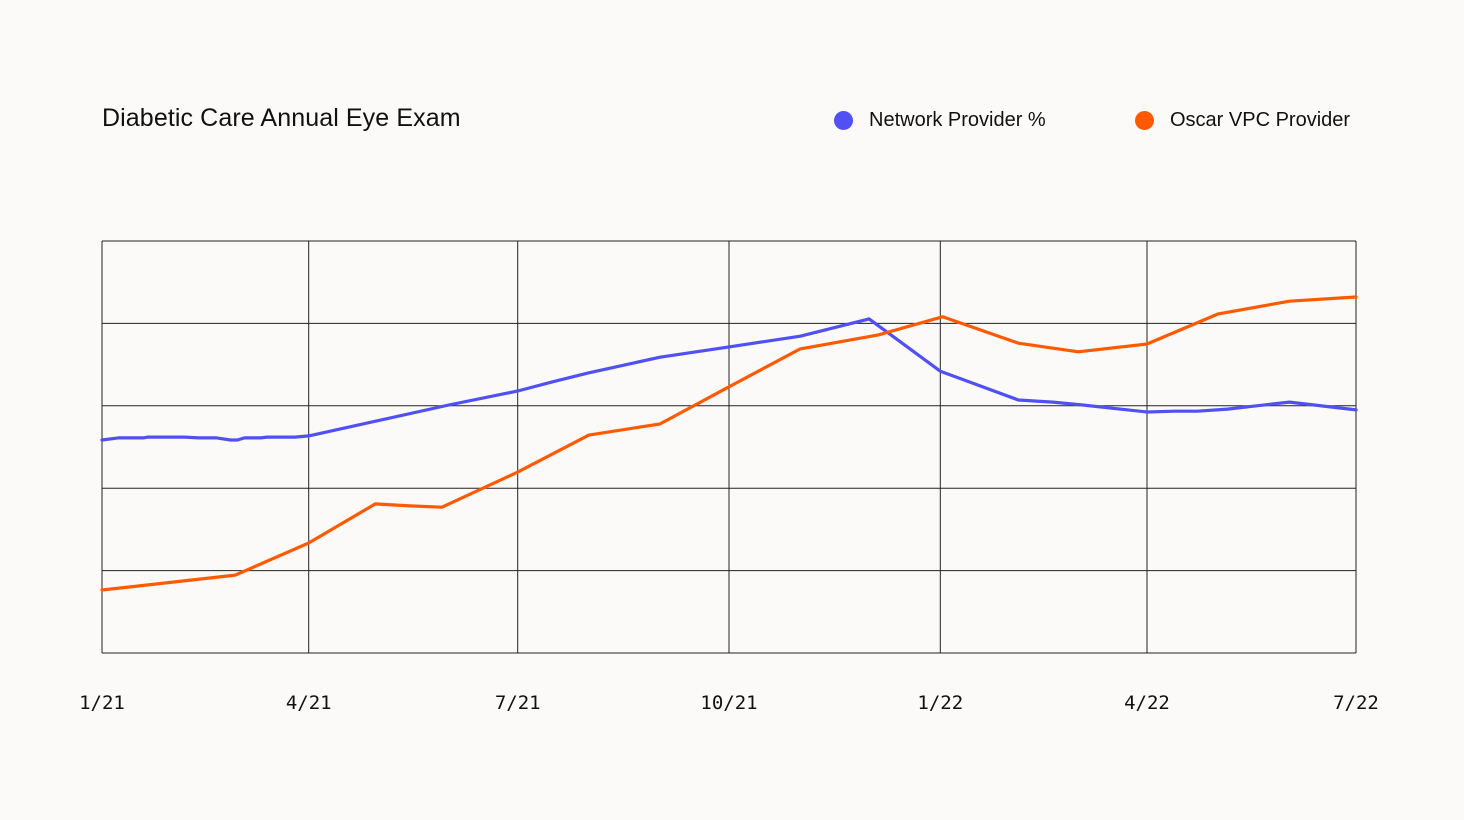 This screenshot has width=1464, height=820. I want to click on series-line-network-provider, so click(729, 379).